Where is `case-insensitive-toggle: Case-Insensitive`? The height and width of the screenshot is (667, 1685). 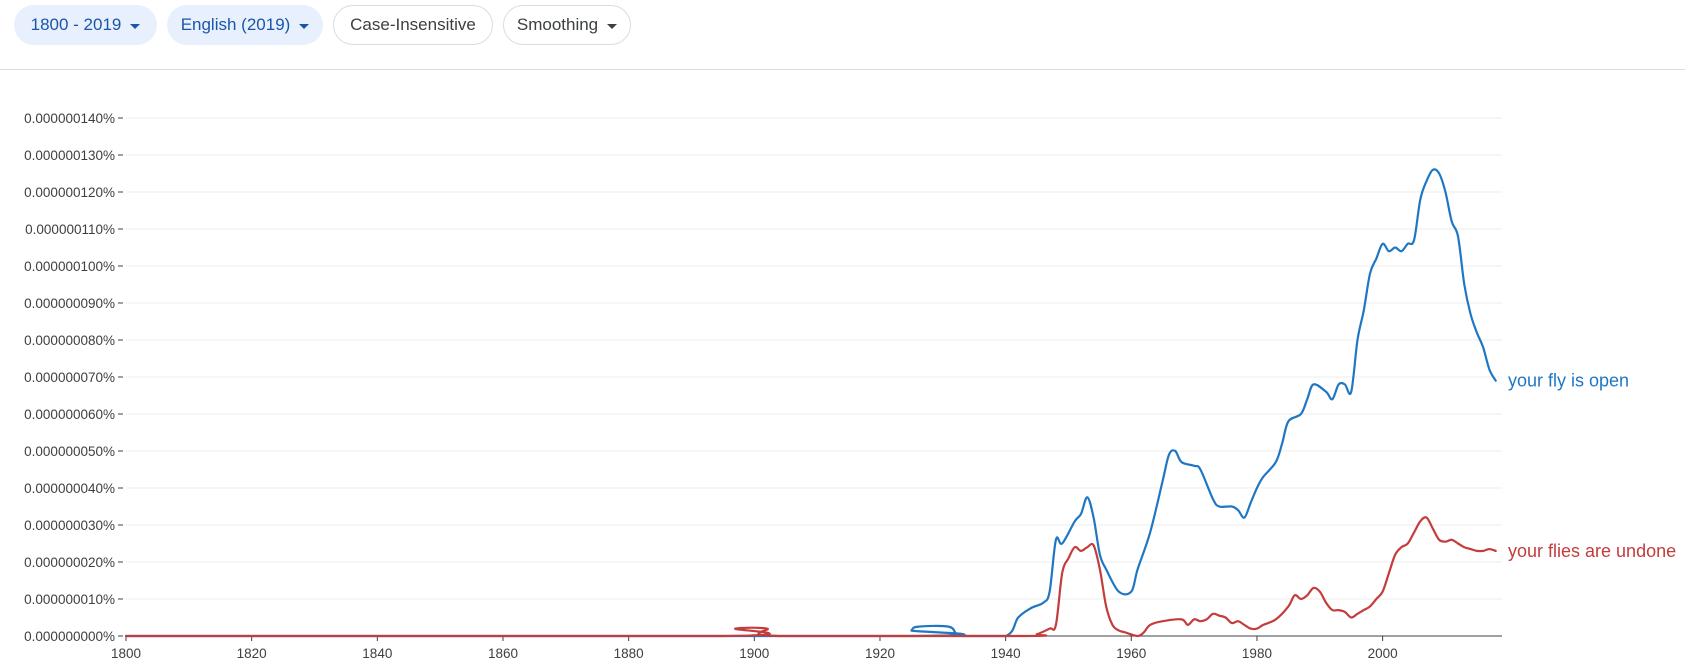
case-insensitive-toggle: Case-Insensitive is located at coordinates (413, 25).